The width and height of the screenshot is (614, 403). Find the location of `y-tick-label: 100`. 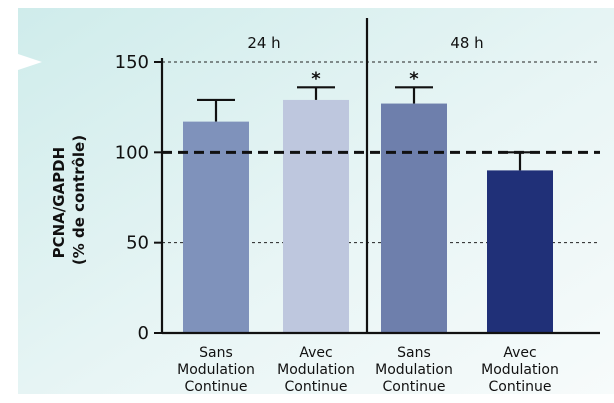

y-tick-label: 100 is located at coordinates (132, 152).